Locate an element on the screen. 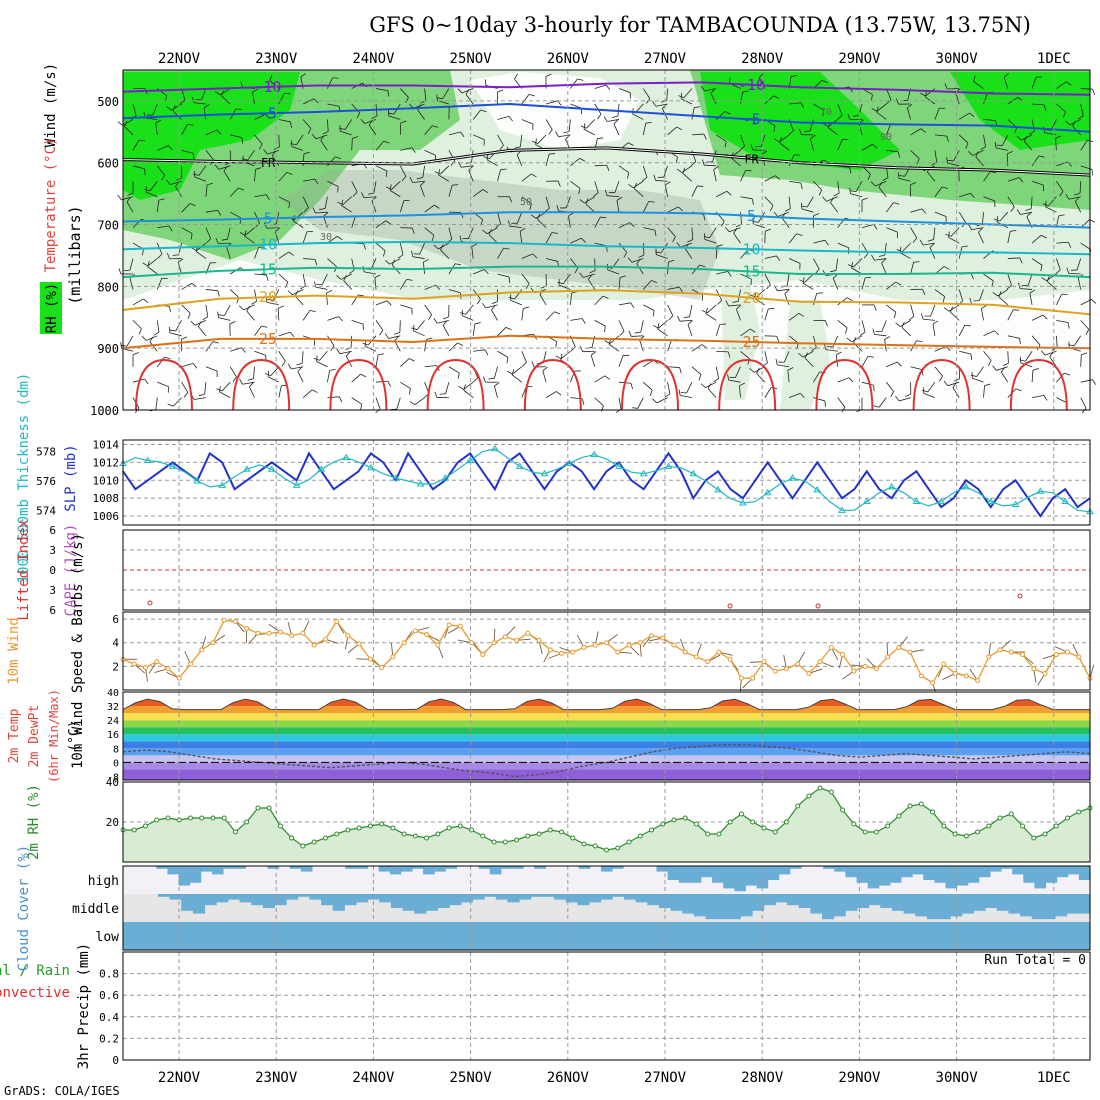  contour-label: 15 is located at coordinates (268, 269).